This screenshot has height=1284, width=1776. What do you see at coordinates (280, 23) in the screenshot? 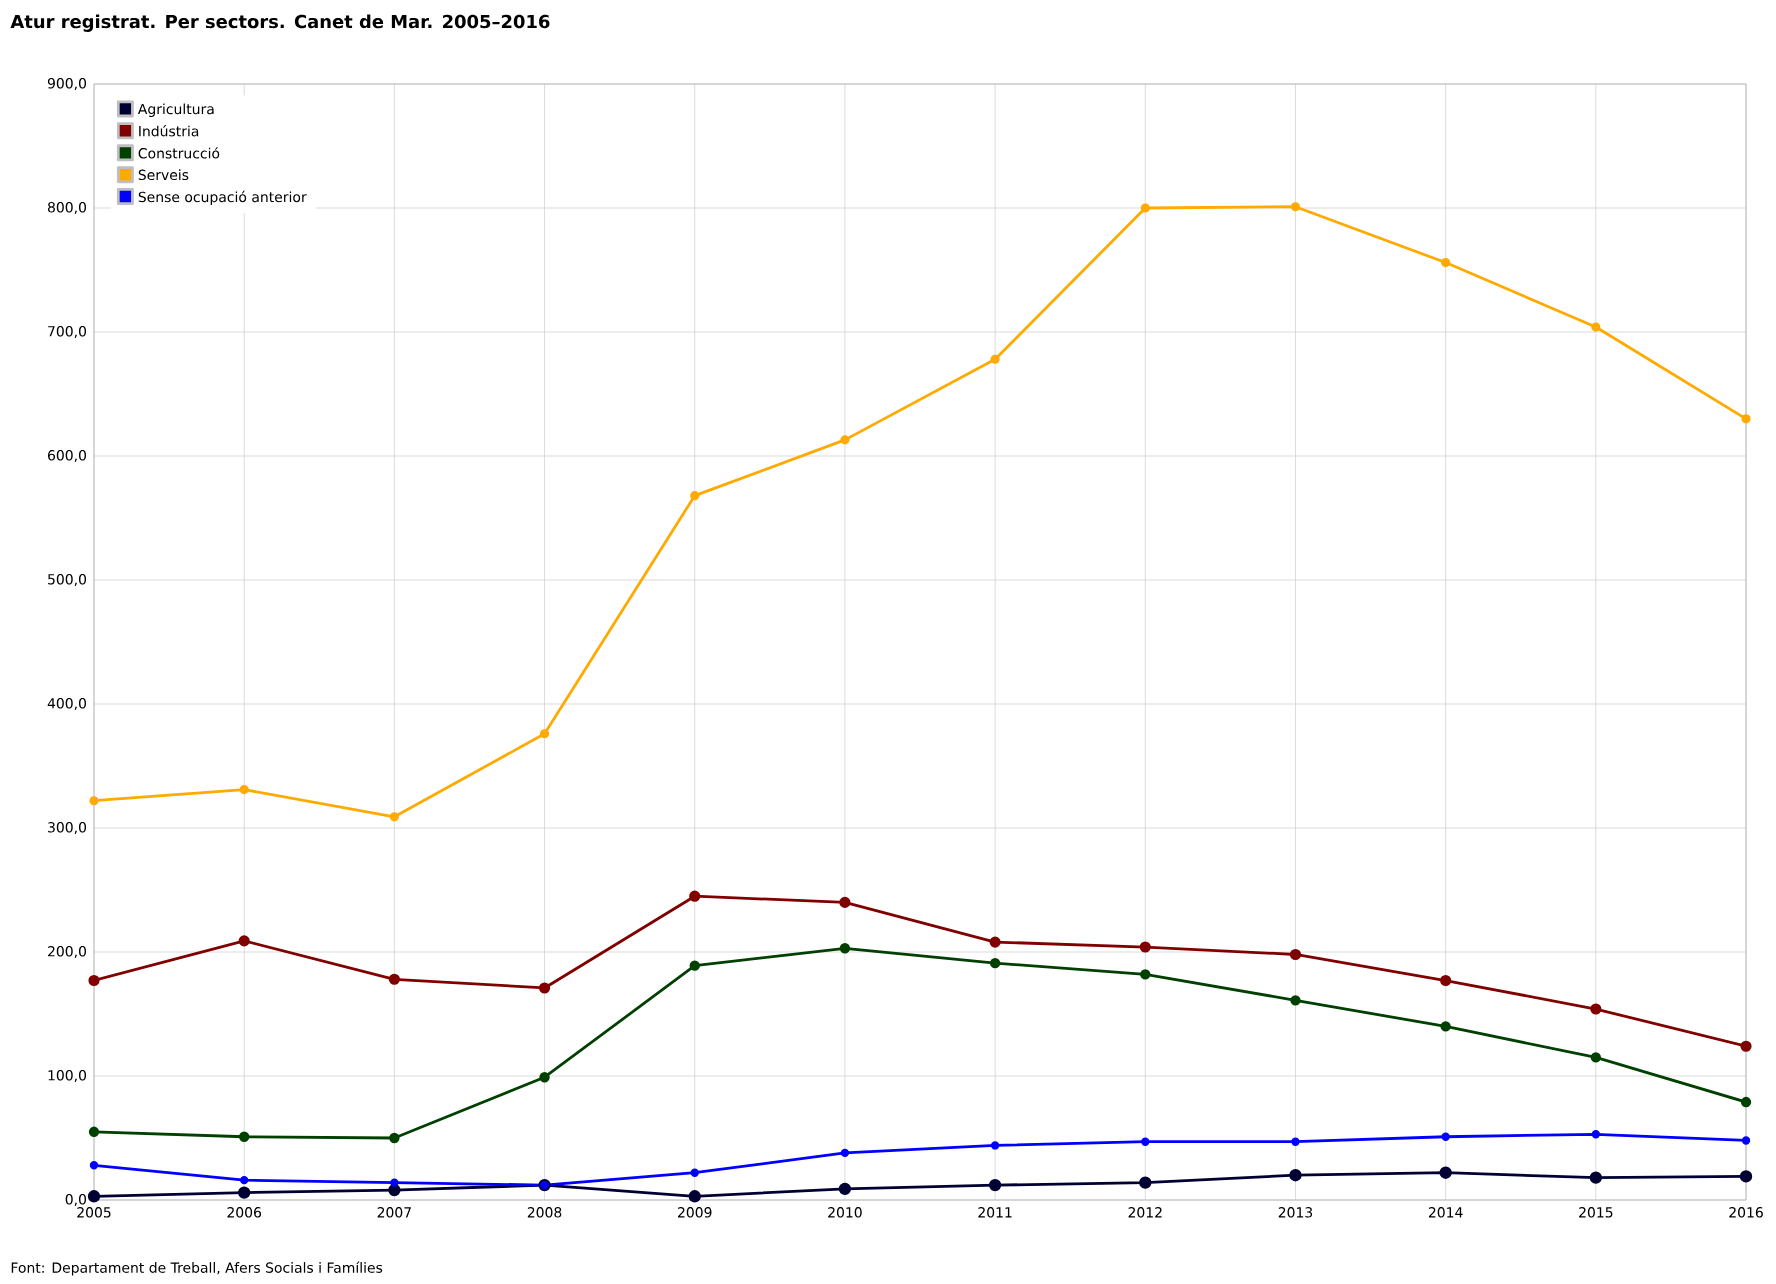
I see `chart-title: Atur registrat. Per sectors. Canet de Mar. 2005–2016` at bounding box center [280, 23].